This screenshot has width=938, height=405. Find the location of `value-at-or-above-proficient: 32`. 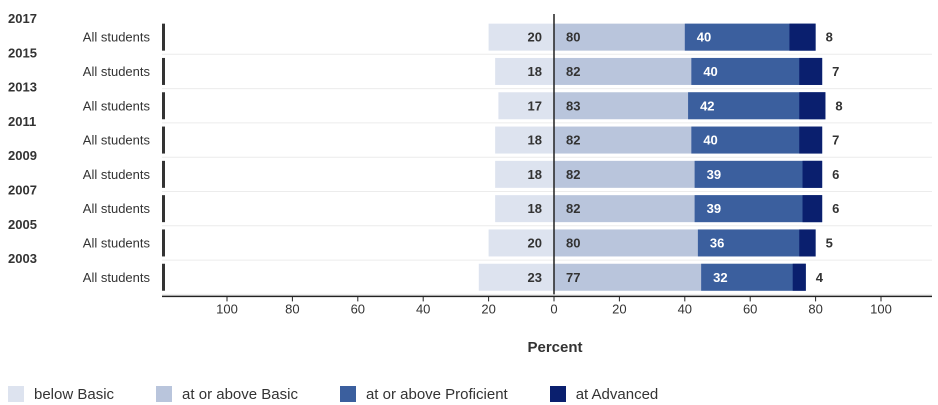

value-at-or-above-proficient: 32 is located at coordinates (720, 277).